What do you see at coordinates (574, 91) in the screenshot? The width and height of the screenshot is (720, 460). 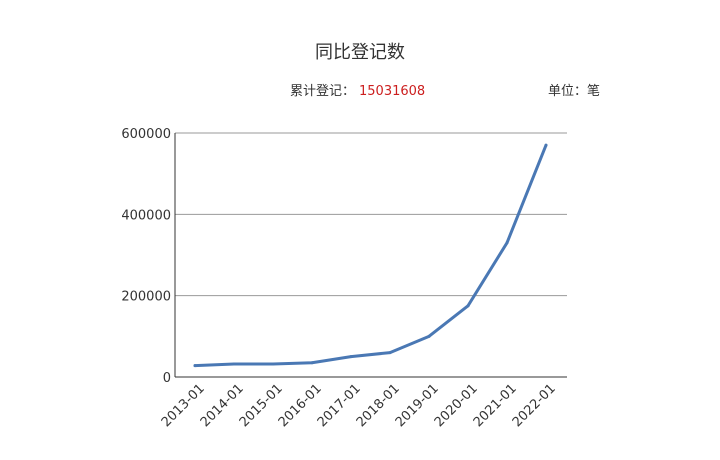 I see `unit-label: 单位：笔` at bounding box center [574, 91].